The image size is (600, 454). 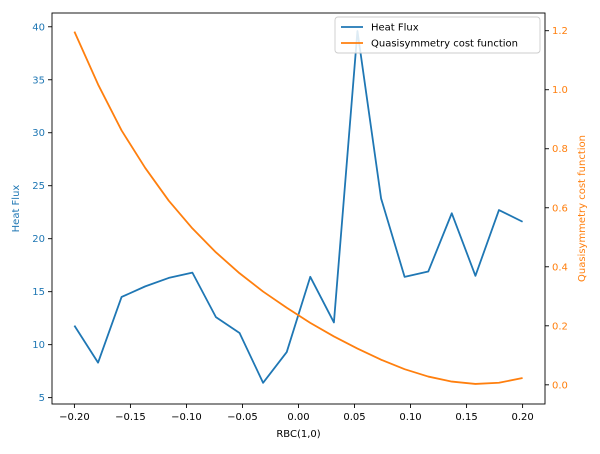 What do you see at coordinates (74, 417) in the screenshot?
I see `x-tick-label: −0.20` at bounding box center [74, 417].